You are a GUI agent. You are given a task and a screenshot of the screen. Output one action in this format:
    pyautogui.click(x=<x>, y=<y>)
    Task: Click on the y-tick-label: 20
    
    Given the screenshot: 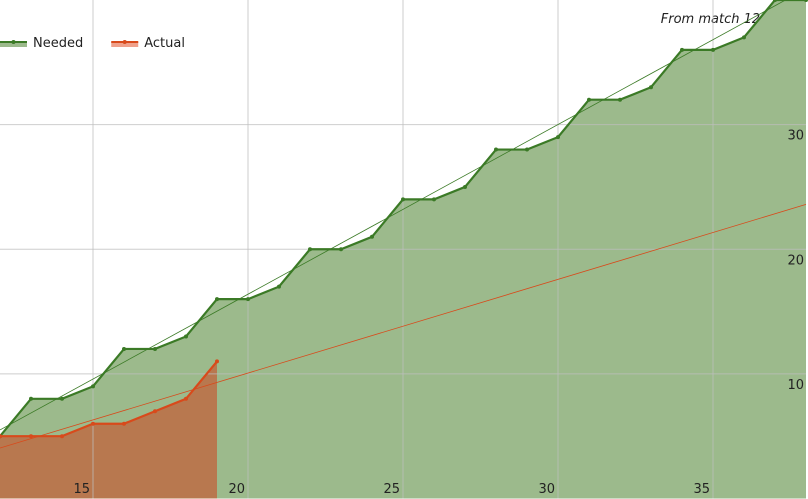 What is the action you would take?
    pyautogui.click(x=795, y=260)
    